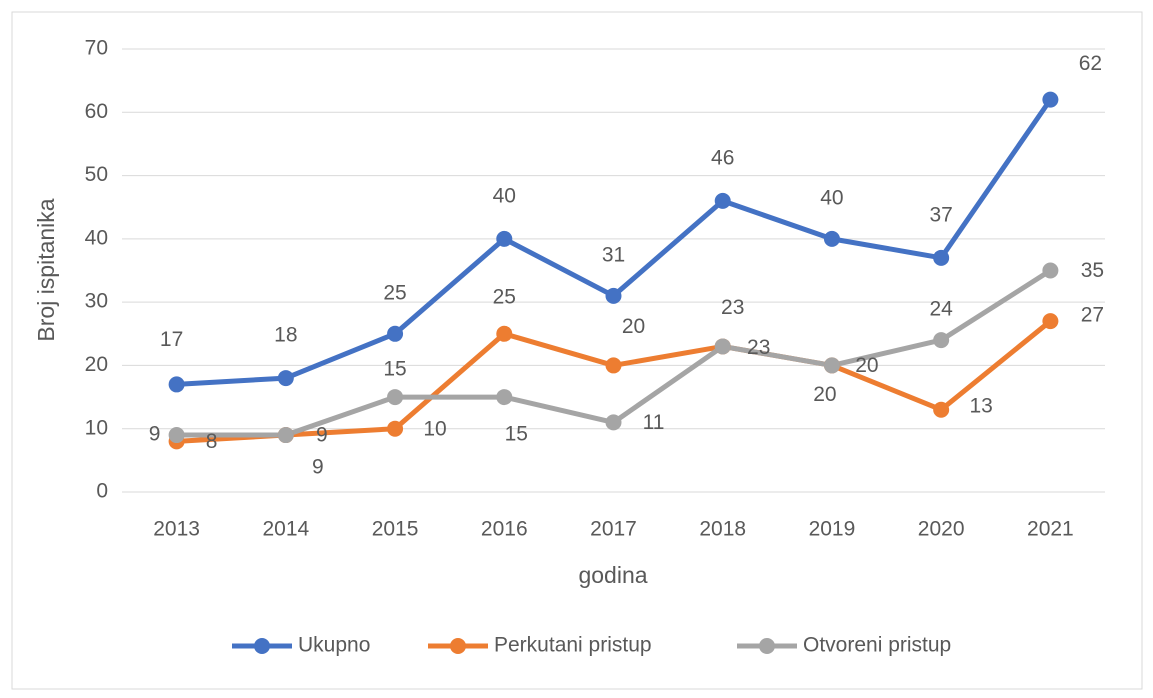 This screenshot has height=698, width=1153. I want to click on data-label: 11, so click(654, 422).